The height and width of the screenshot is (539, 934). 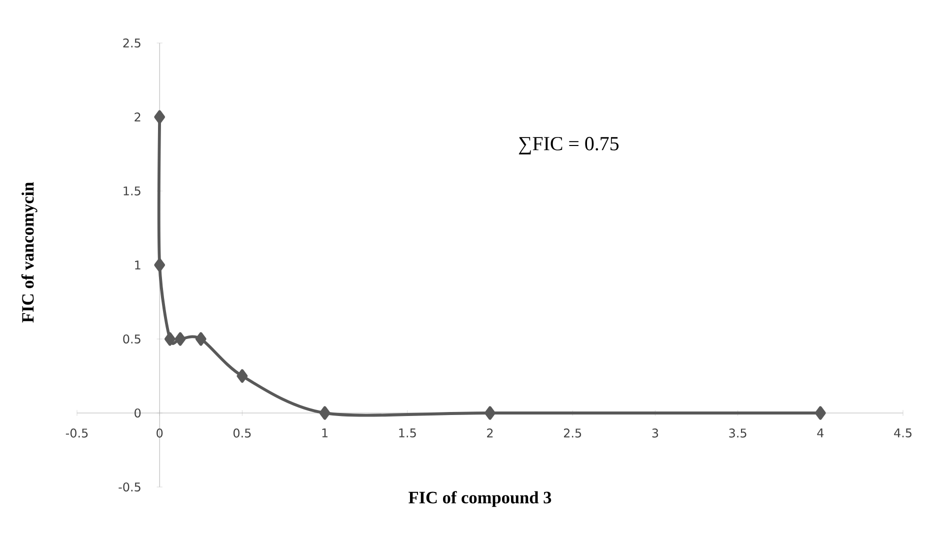 What do you see at coordinates (77, 433) in the screenshot?
I see `x-tick-label: -0.5` at bounding box center [77, 433].